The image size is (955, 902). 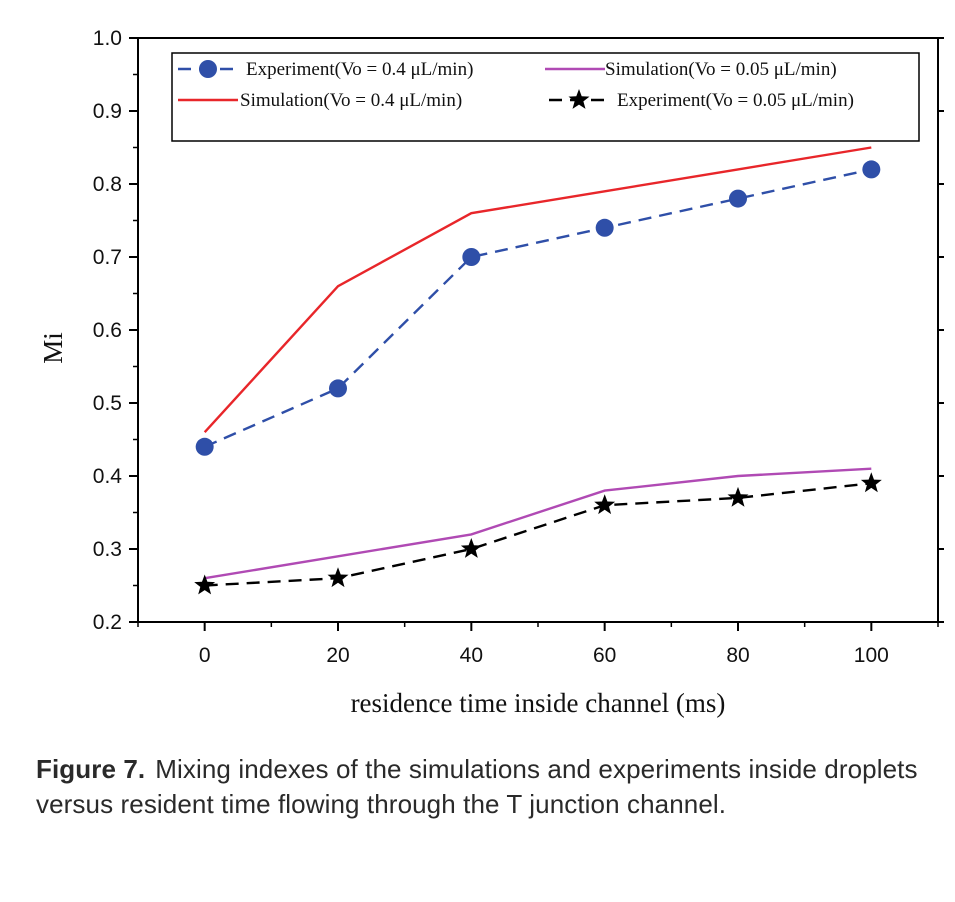 I want to click on legend-label: Experiment(Vo = 0.05 μL/min), so click(x=735, y=100).